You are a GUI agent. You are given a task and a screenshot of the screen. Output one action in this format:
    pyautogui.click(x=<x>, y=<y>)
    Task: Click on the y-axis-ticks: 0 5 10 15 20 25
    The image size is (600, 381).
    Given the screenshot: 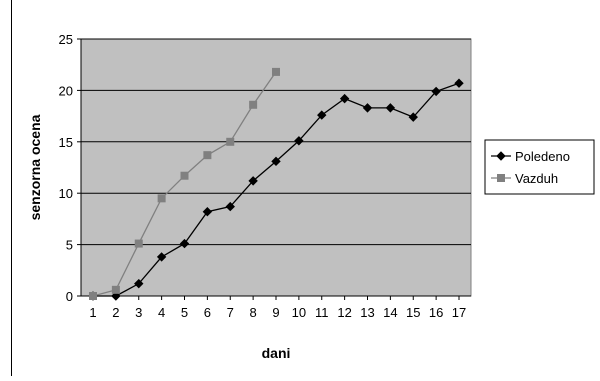 What is the action you would take?
    pyautogui.click(x=70, y=168)
    